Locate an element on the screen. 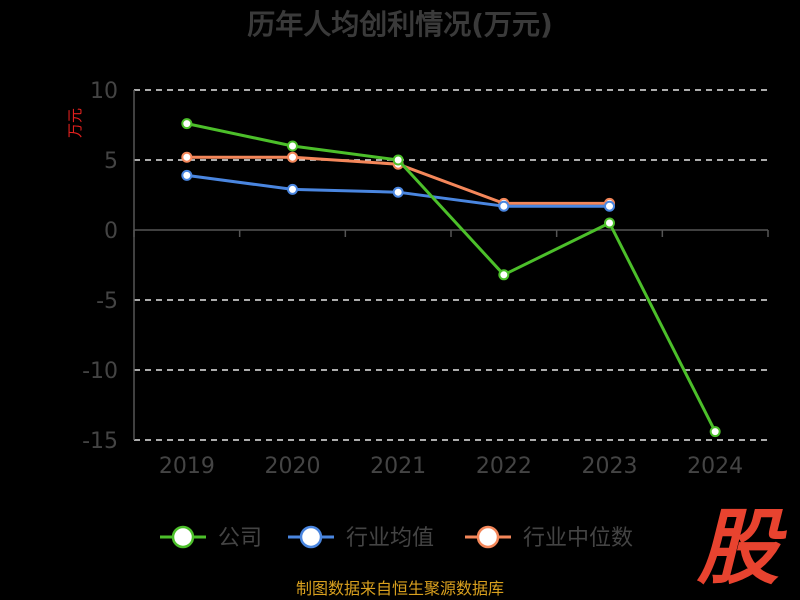  y-tick-label: 5 is located at coordinates (111, 161).